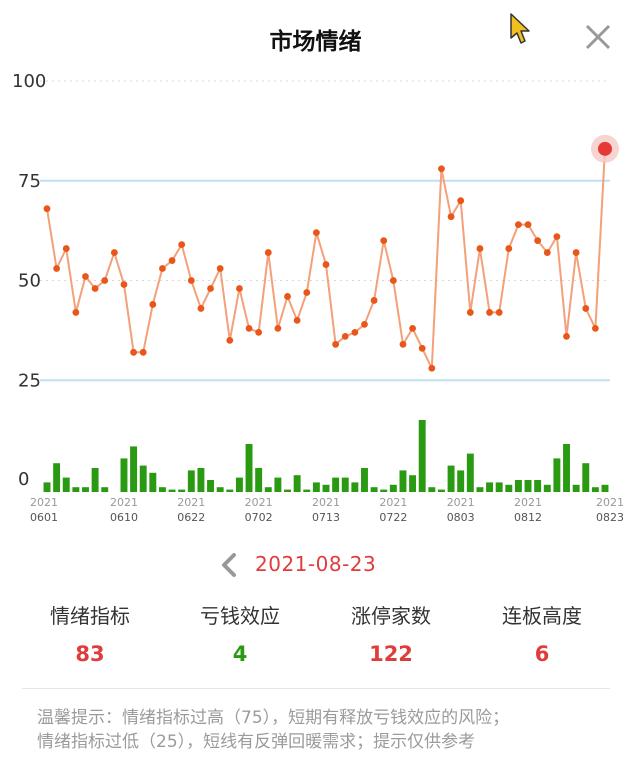  I want to click on x-tick-date: 0601, so click(44, 517).